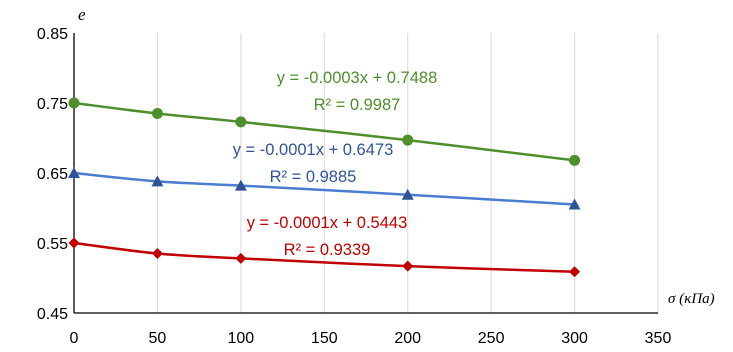 Image resolution: width=733 pixels, height=352 pixels. What do you see at coordinates (241, 338) in the screenshot?
I see `x-tick-label: 100` at bounding box center [241, 338].